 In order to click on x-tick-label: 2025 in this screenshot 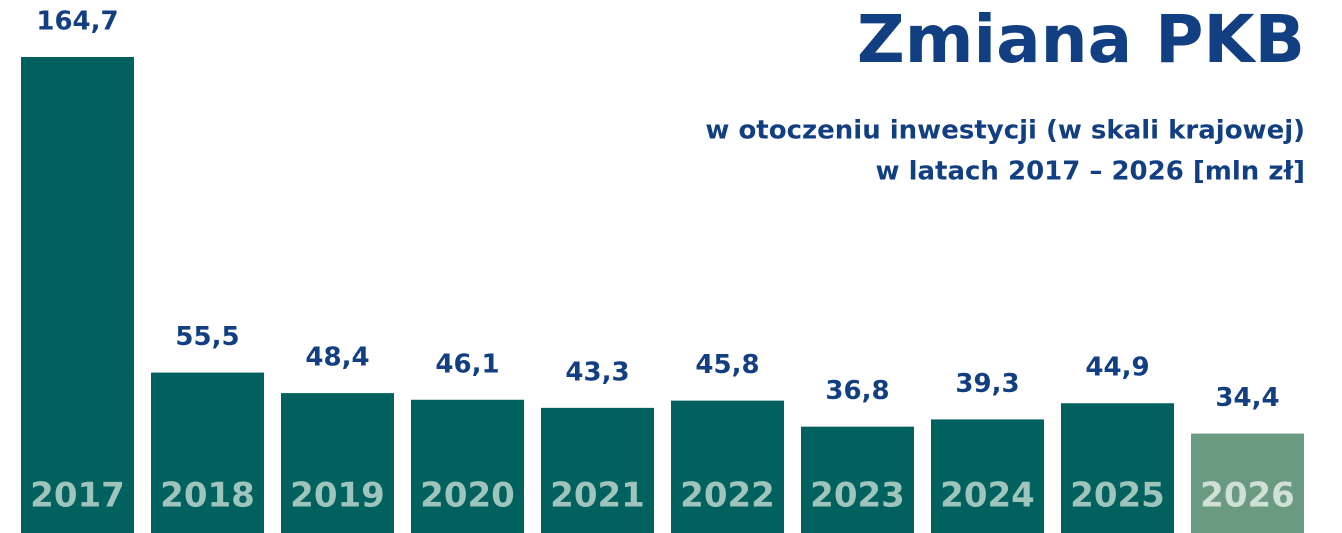, I will do `click(1117, 496)`.